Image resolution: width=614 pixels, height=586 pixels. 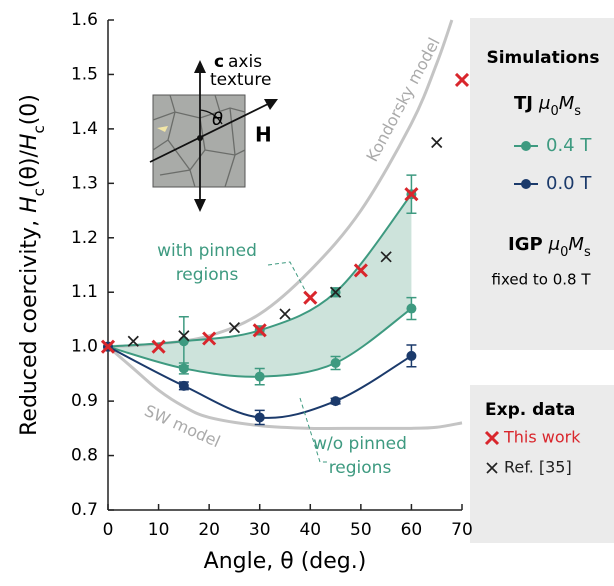 What do you see at coordinates (361, 530) in the screenshot?
I see `x-tick-label: 50` at bounding box center [361, 530].